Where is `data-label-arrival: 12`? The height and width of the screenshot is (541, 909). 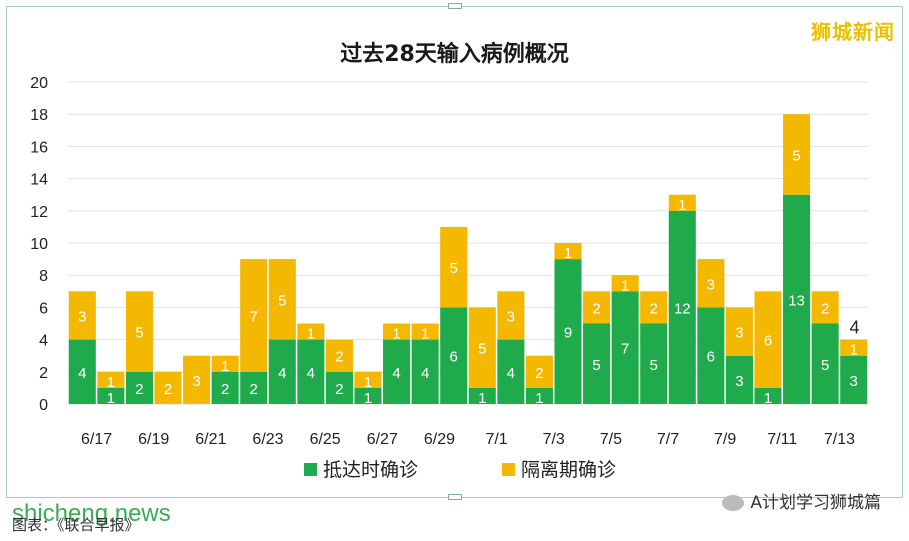
data-label-arrival: 12 is located at coordinates (682, 308).